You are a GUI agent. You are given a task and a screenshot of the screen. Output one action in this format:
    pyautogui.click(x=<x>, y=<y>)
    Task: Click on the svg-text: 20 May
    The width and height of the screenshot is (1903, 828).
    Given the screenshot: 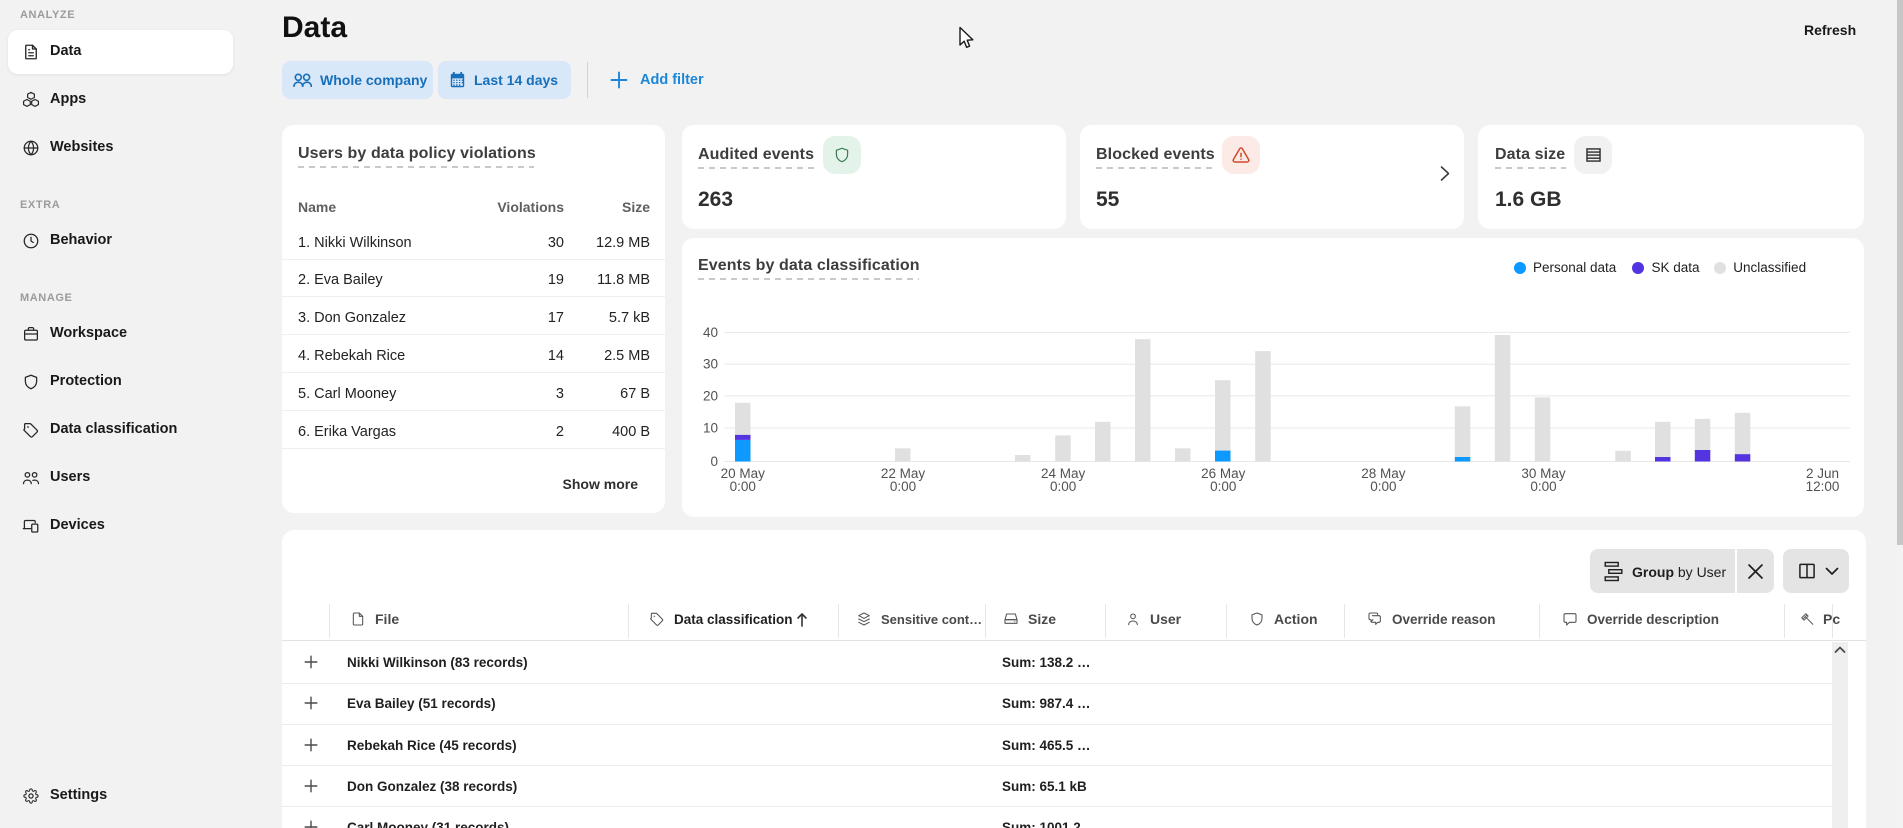 What is the action you would take?
    pyautogui.click(x=743, y=473)
    